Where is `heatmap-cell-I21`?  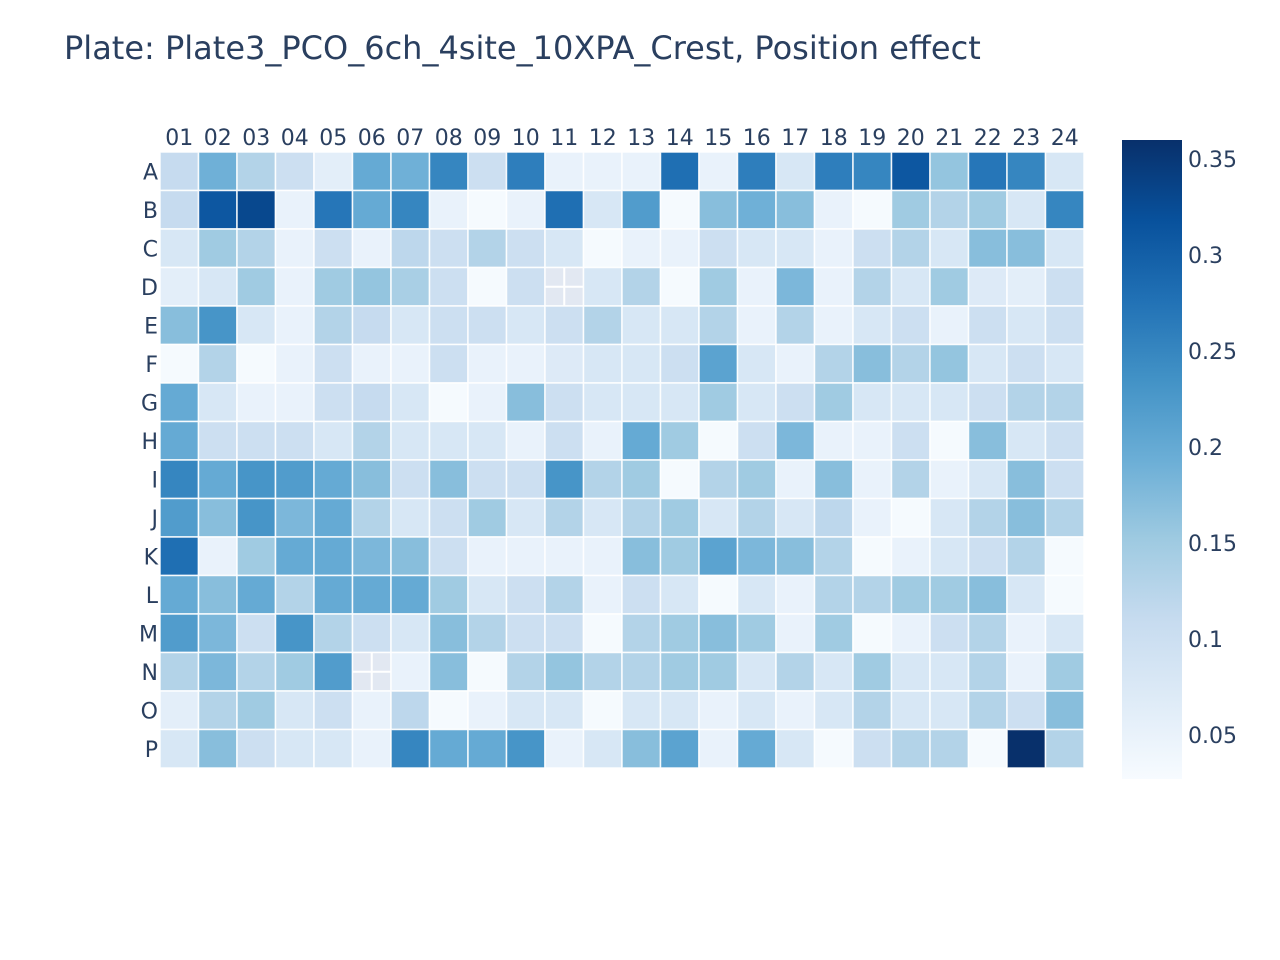
heatmap-cell-I21 is located at coordinates (949, 479).